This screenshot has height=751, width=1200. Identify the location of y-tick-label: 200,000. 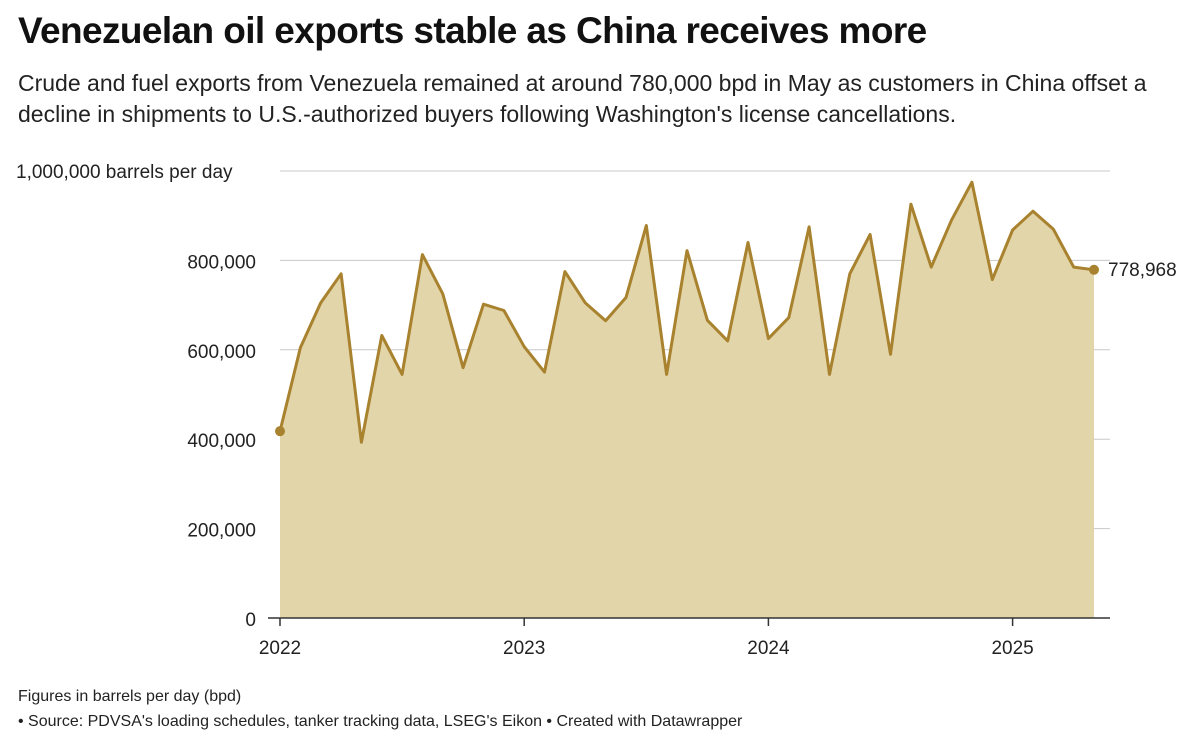
(221, 531).